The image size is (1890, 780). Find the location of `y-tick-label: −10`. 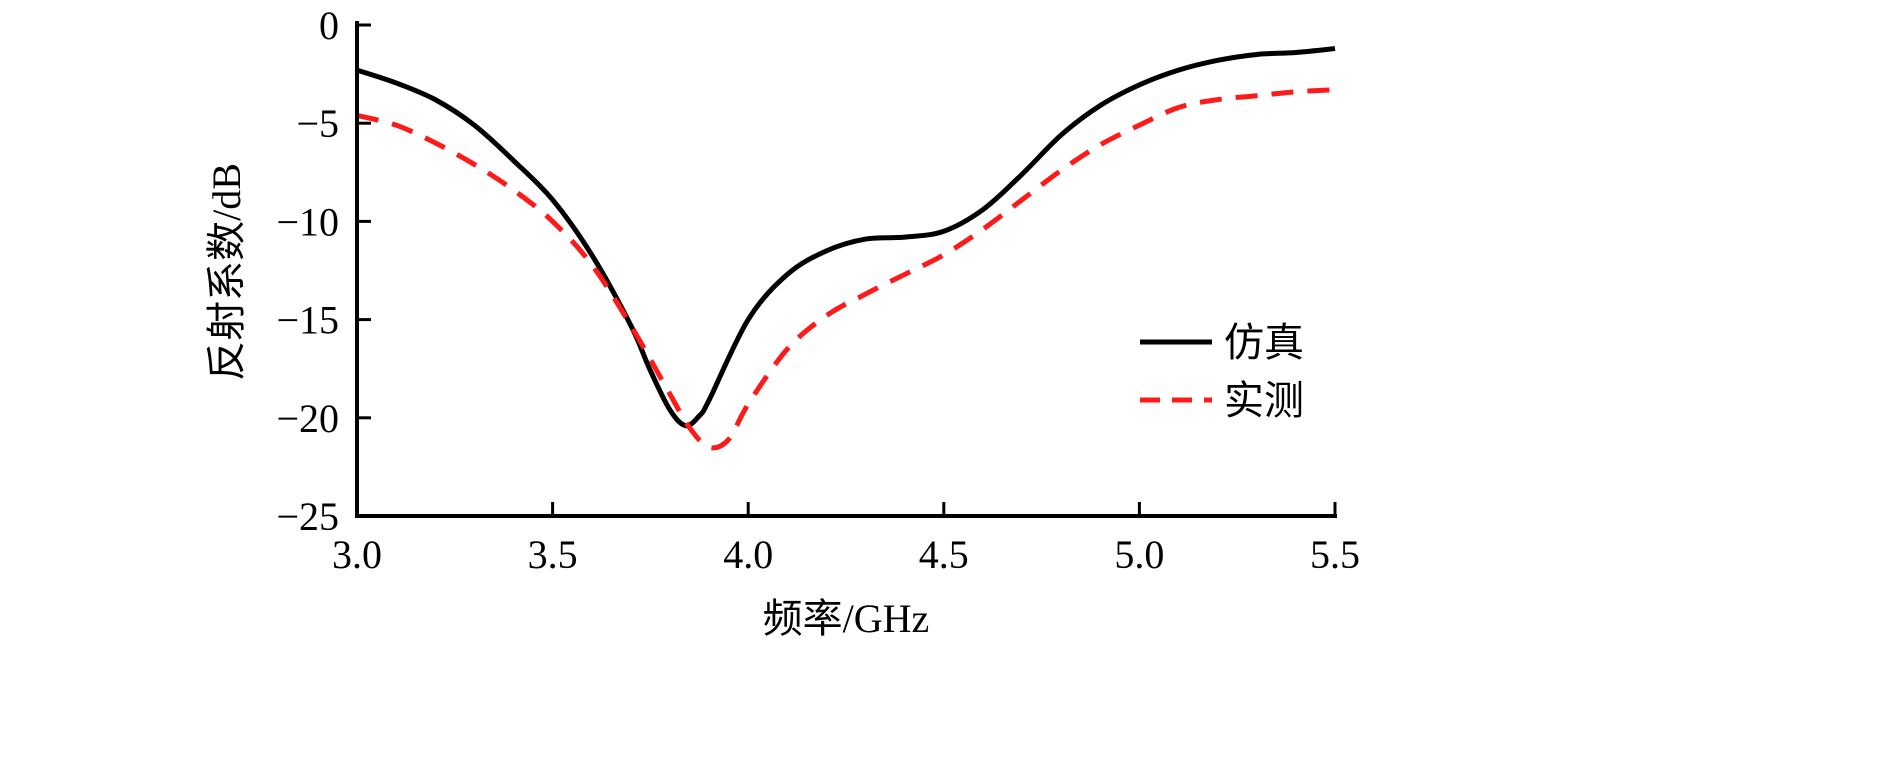

y-tick-label: −10 is located at coordinates (307, 221).